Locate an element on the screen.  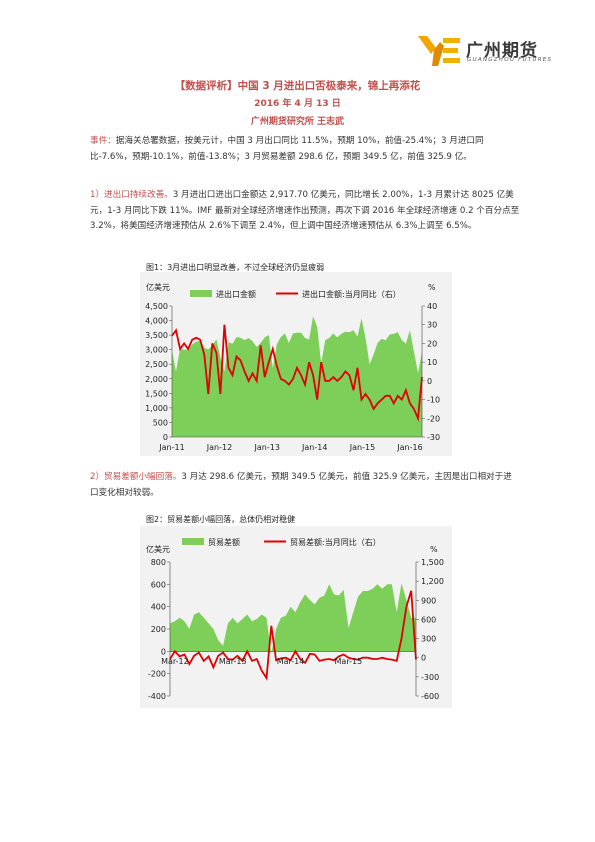
x-tick-label: Mar-12 is located at coordinates (175, 661).